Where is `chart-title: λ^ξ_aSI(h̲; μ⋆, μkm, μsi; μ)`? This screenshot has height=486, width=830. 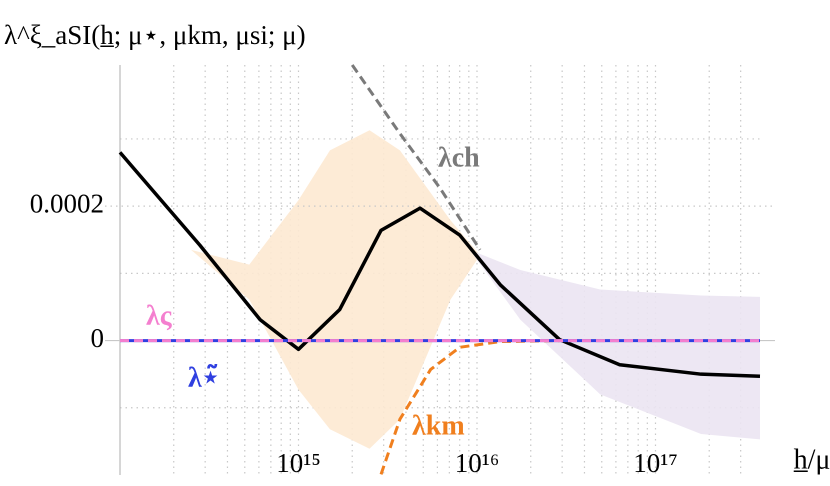 chart-title: λ^ξ_aSI(h̲; μ⋆, μkm, μsi; μ) is located at coordinates (155, 35).